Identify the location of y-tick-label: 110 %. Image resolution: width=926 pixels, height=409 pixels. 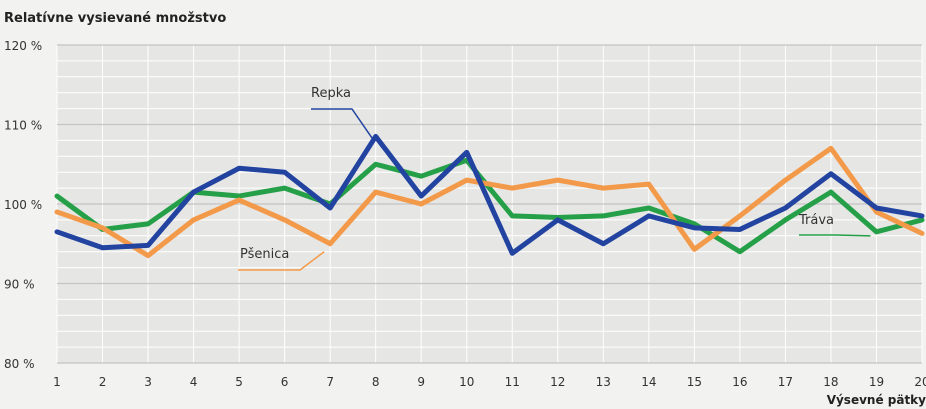
(23, 126).